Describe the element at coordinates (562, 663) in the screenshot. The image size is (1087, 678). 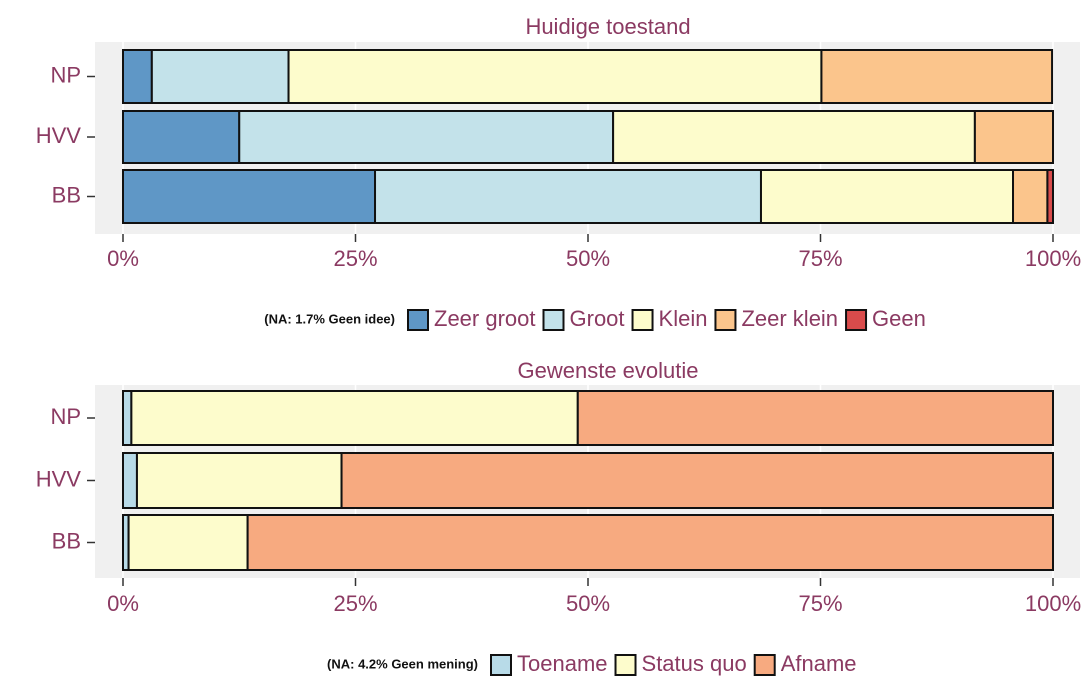
I see `legend-label: Toename` at that location.